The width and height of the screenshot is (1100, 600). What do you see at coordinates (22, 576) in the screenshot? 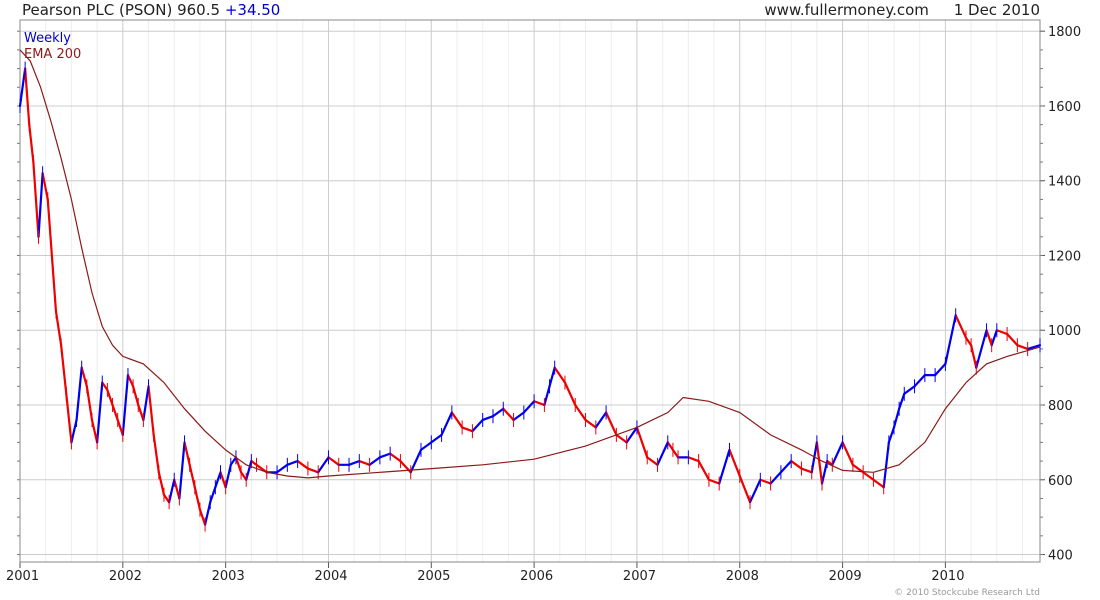
I see `x-tick-label: 2001` at bounding box center [22, 576].